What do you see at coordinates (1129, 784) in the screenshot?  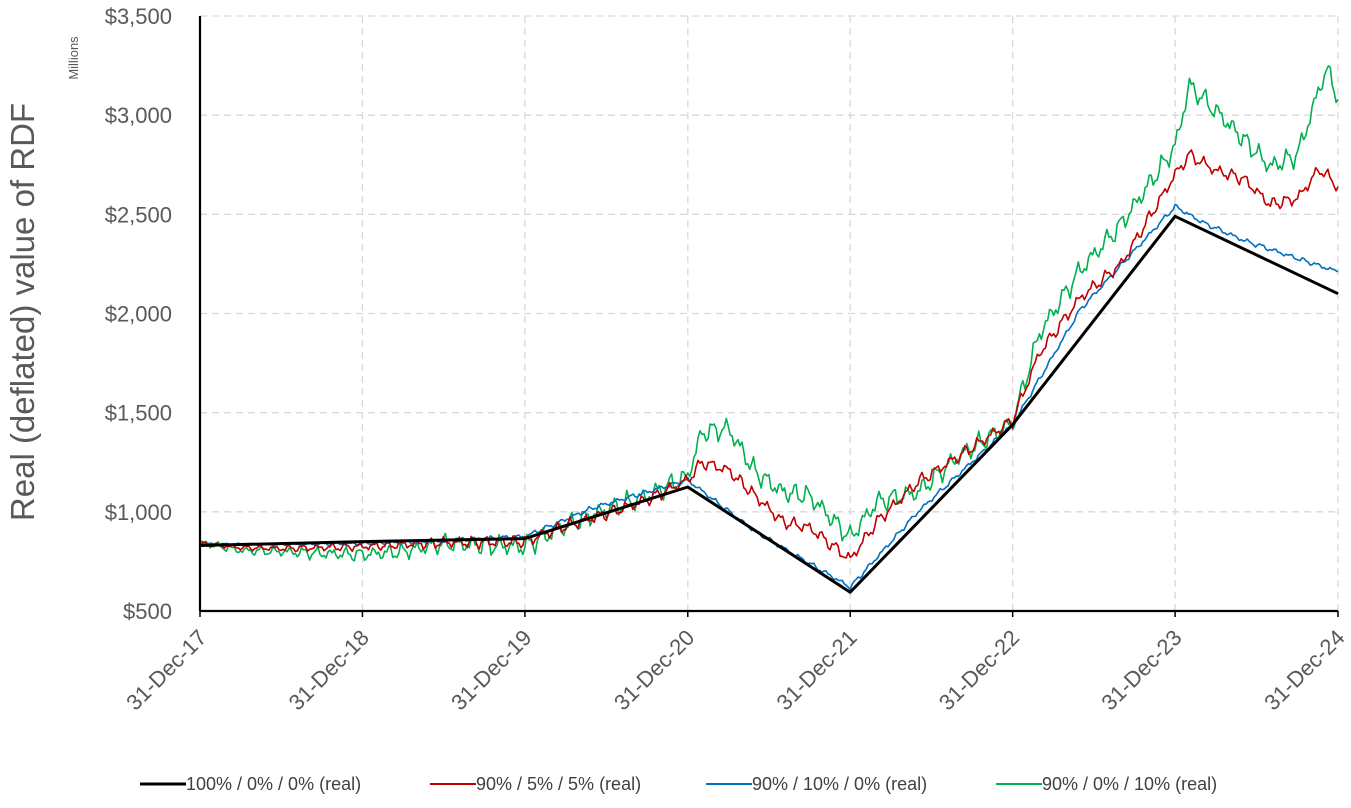 I see `legend-label: 90% / 0% / 10% (real)` at bounding box center [1129, 784].